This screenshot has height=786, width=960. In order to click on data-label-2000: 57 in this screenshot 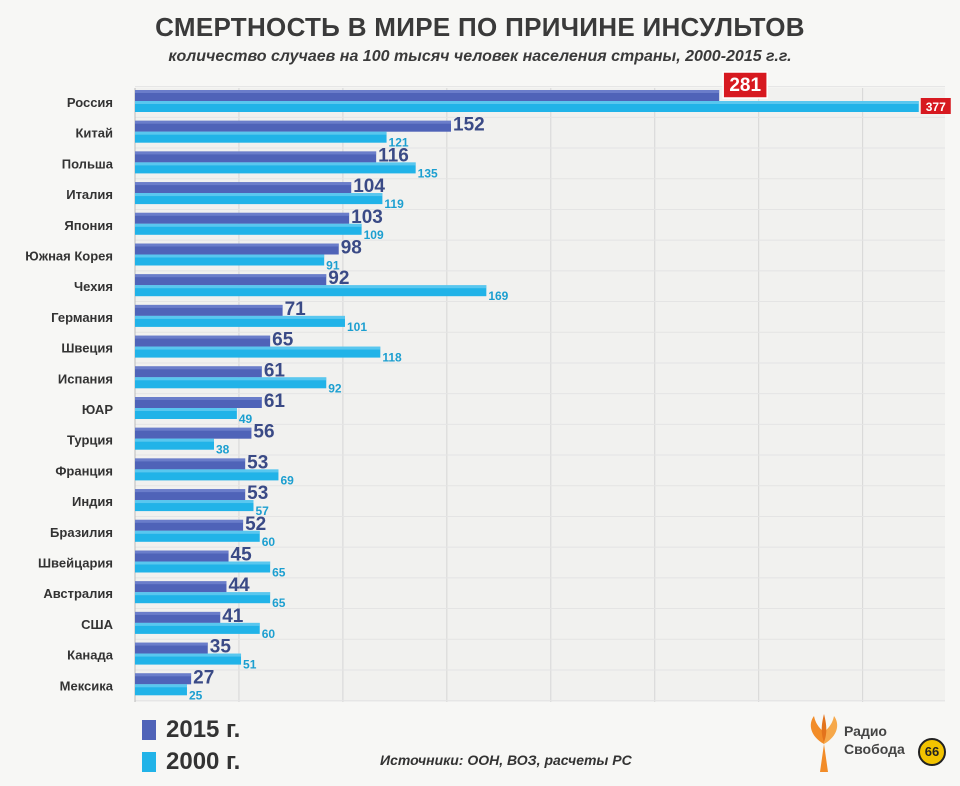, I will do `click(263, 511)`.